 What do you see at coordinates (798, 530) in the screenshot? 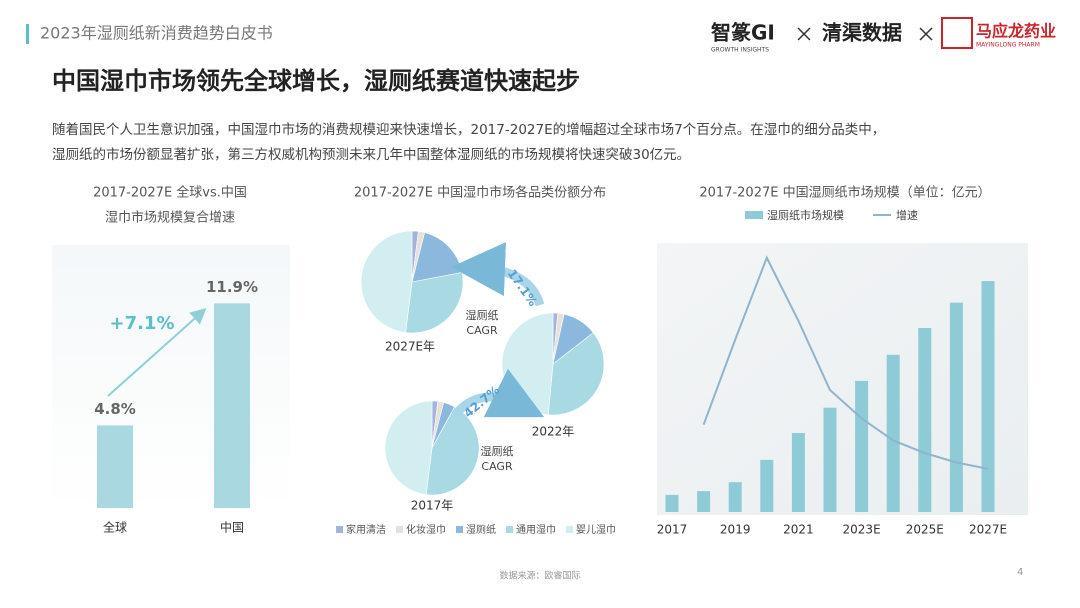
I see `x-tick-label: 2021` at bounding box center [798, 530].